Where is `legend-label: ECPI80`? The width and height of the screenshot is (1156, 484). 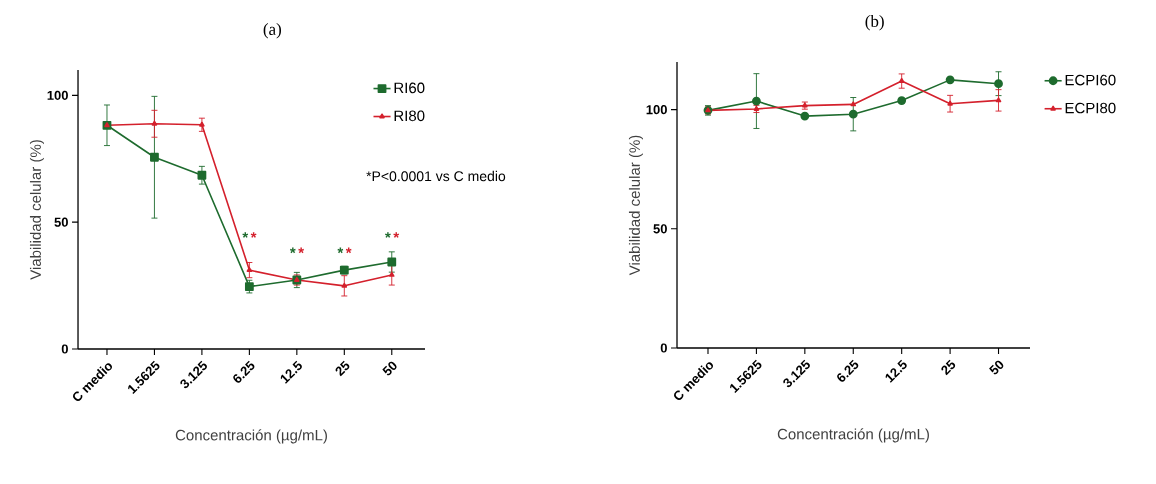
legend-label: ECPI80 is located at coordinates (1090, 108).